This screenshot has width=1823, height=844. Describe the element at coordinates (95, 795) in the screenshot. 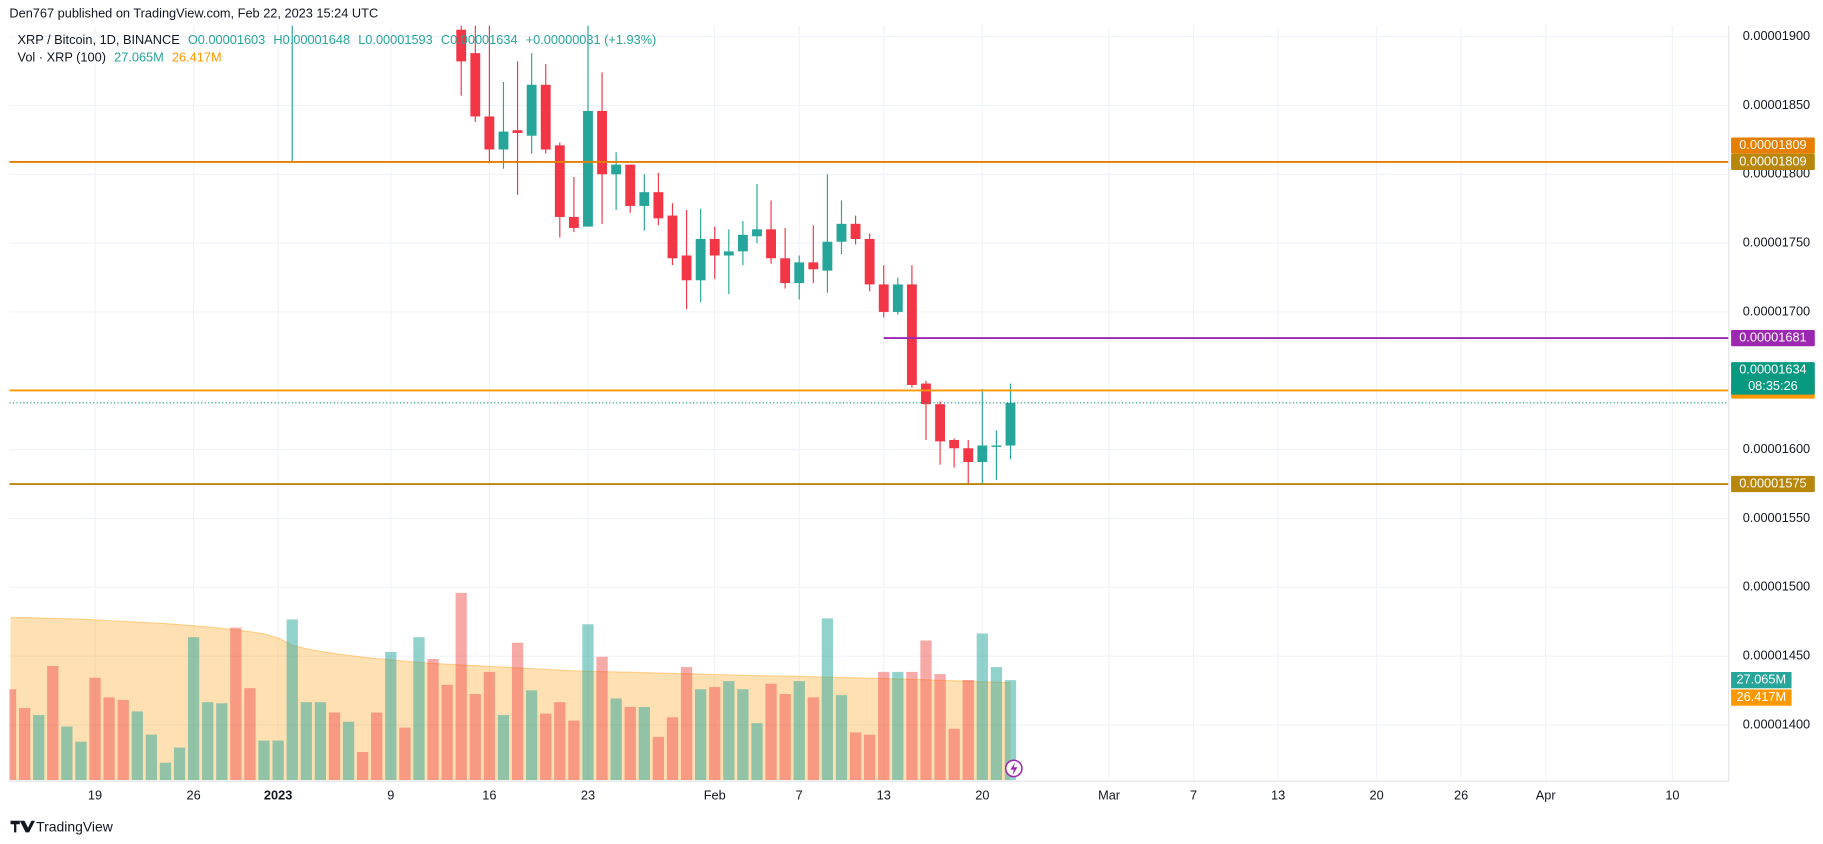

I see `x-tick-label: 19` at that location.